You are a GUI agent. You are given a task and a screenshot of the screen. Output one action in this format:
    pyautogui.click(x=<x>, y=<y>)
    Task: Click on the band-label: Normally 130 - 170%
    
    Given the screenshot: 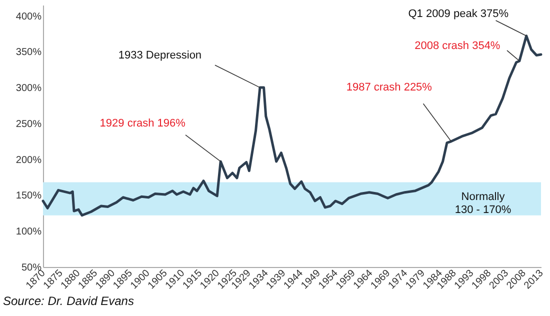 What is the action you would take?
    pyautogui.click(x=483, y=203)
    